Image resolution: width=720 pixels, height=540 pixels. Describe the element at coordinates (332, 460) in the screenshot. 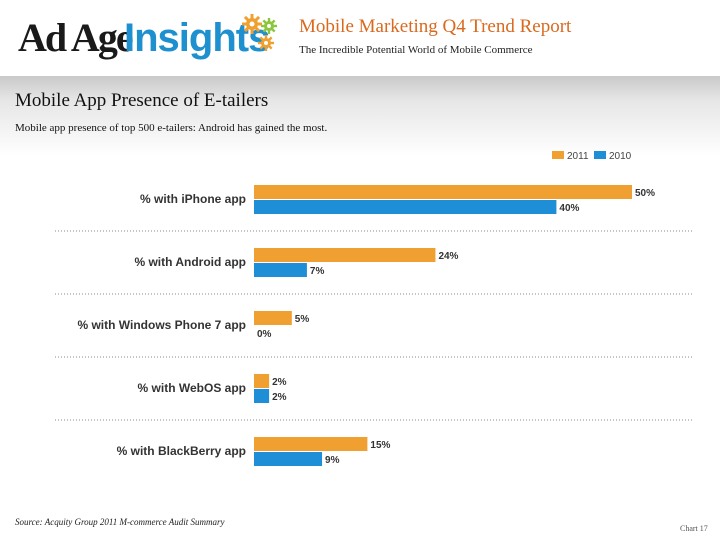

I see `data-label-2010: 9%` at that location.